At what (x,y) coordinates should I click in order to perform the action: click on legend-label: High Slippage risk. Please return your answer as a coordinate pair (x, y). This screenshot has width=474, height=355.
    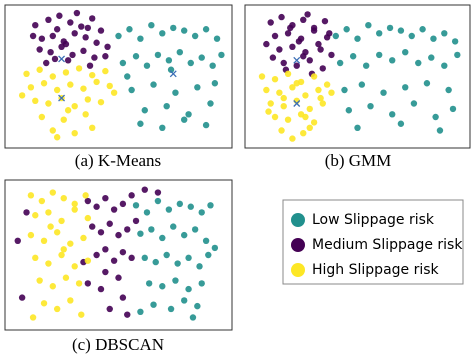
    Looking at the image, I should click on (376, 270).